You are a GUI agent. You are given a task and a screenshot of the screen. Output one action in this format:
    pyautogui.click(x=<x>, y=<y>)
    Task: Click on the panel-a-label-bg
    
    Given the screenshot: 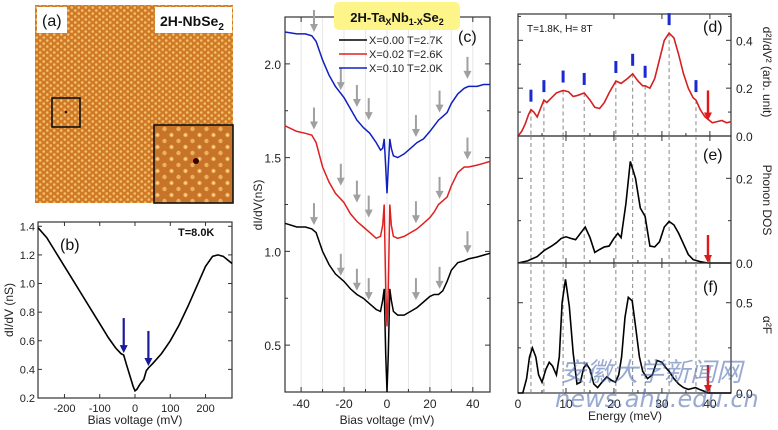 What is the action you would take?
    pyautogui.click(x=52, y=20)
    